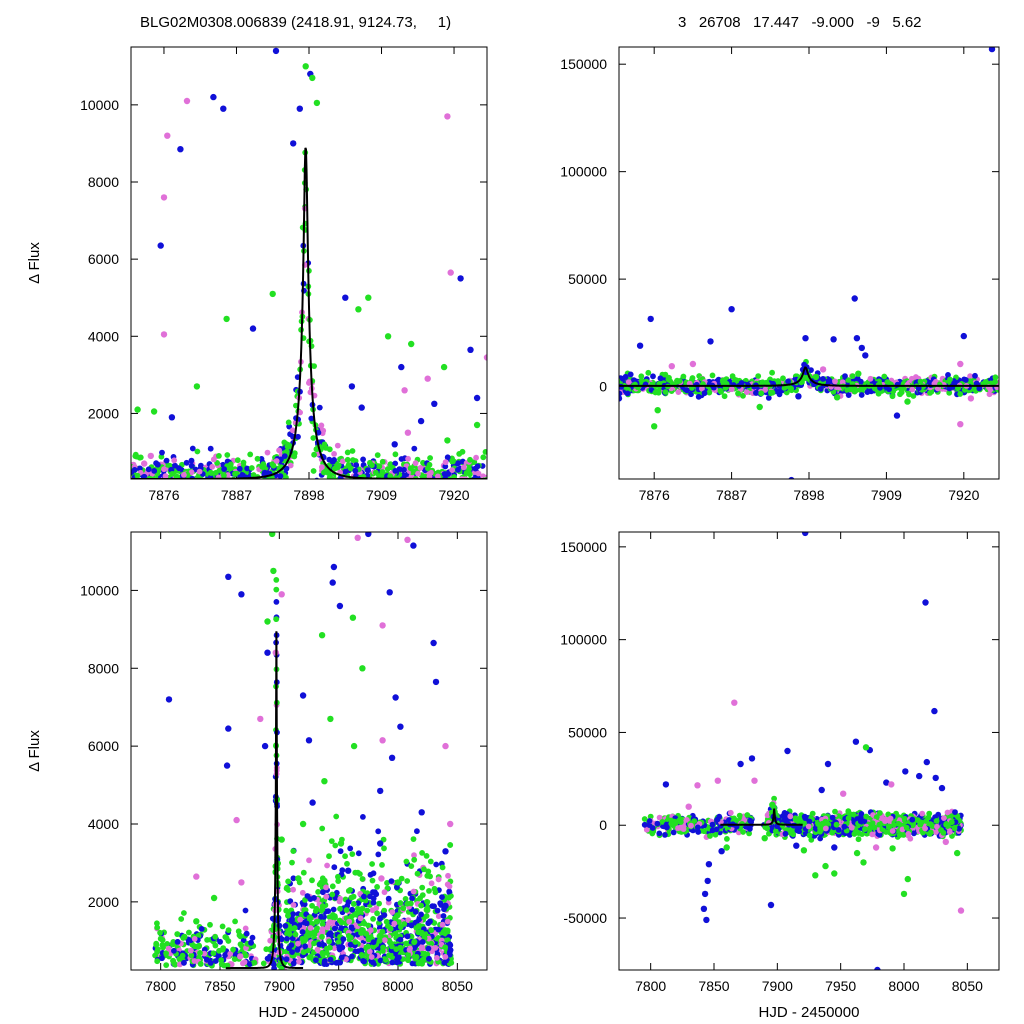 The height and width of the screenshot is (1024, 1024). I want to click on y-axis-label: Δ Flux, so click(34, 263).